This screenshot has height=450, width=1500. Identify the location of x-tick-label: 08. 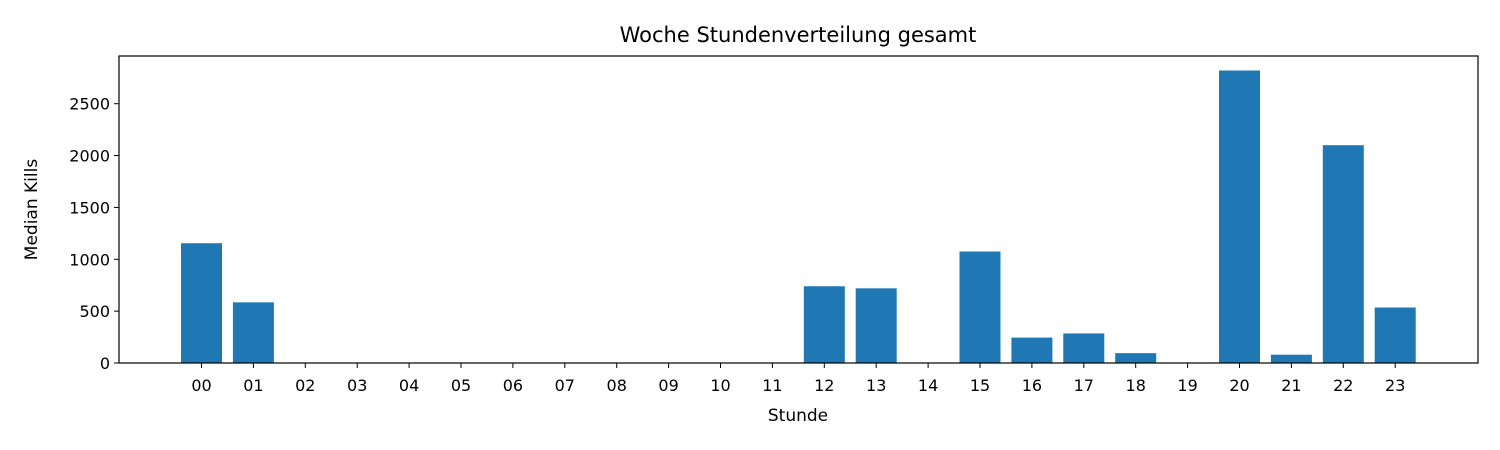
(617, 385).